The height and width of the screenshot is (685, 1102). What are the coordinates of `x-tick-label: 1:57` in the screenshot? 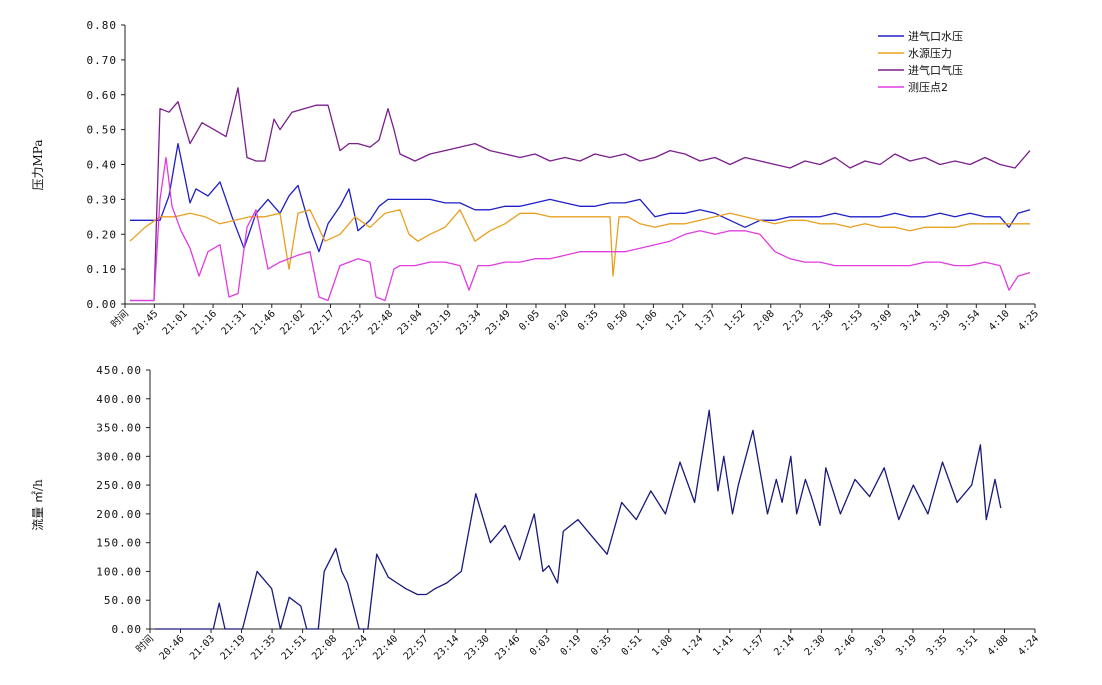 It's located at (754, 645).